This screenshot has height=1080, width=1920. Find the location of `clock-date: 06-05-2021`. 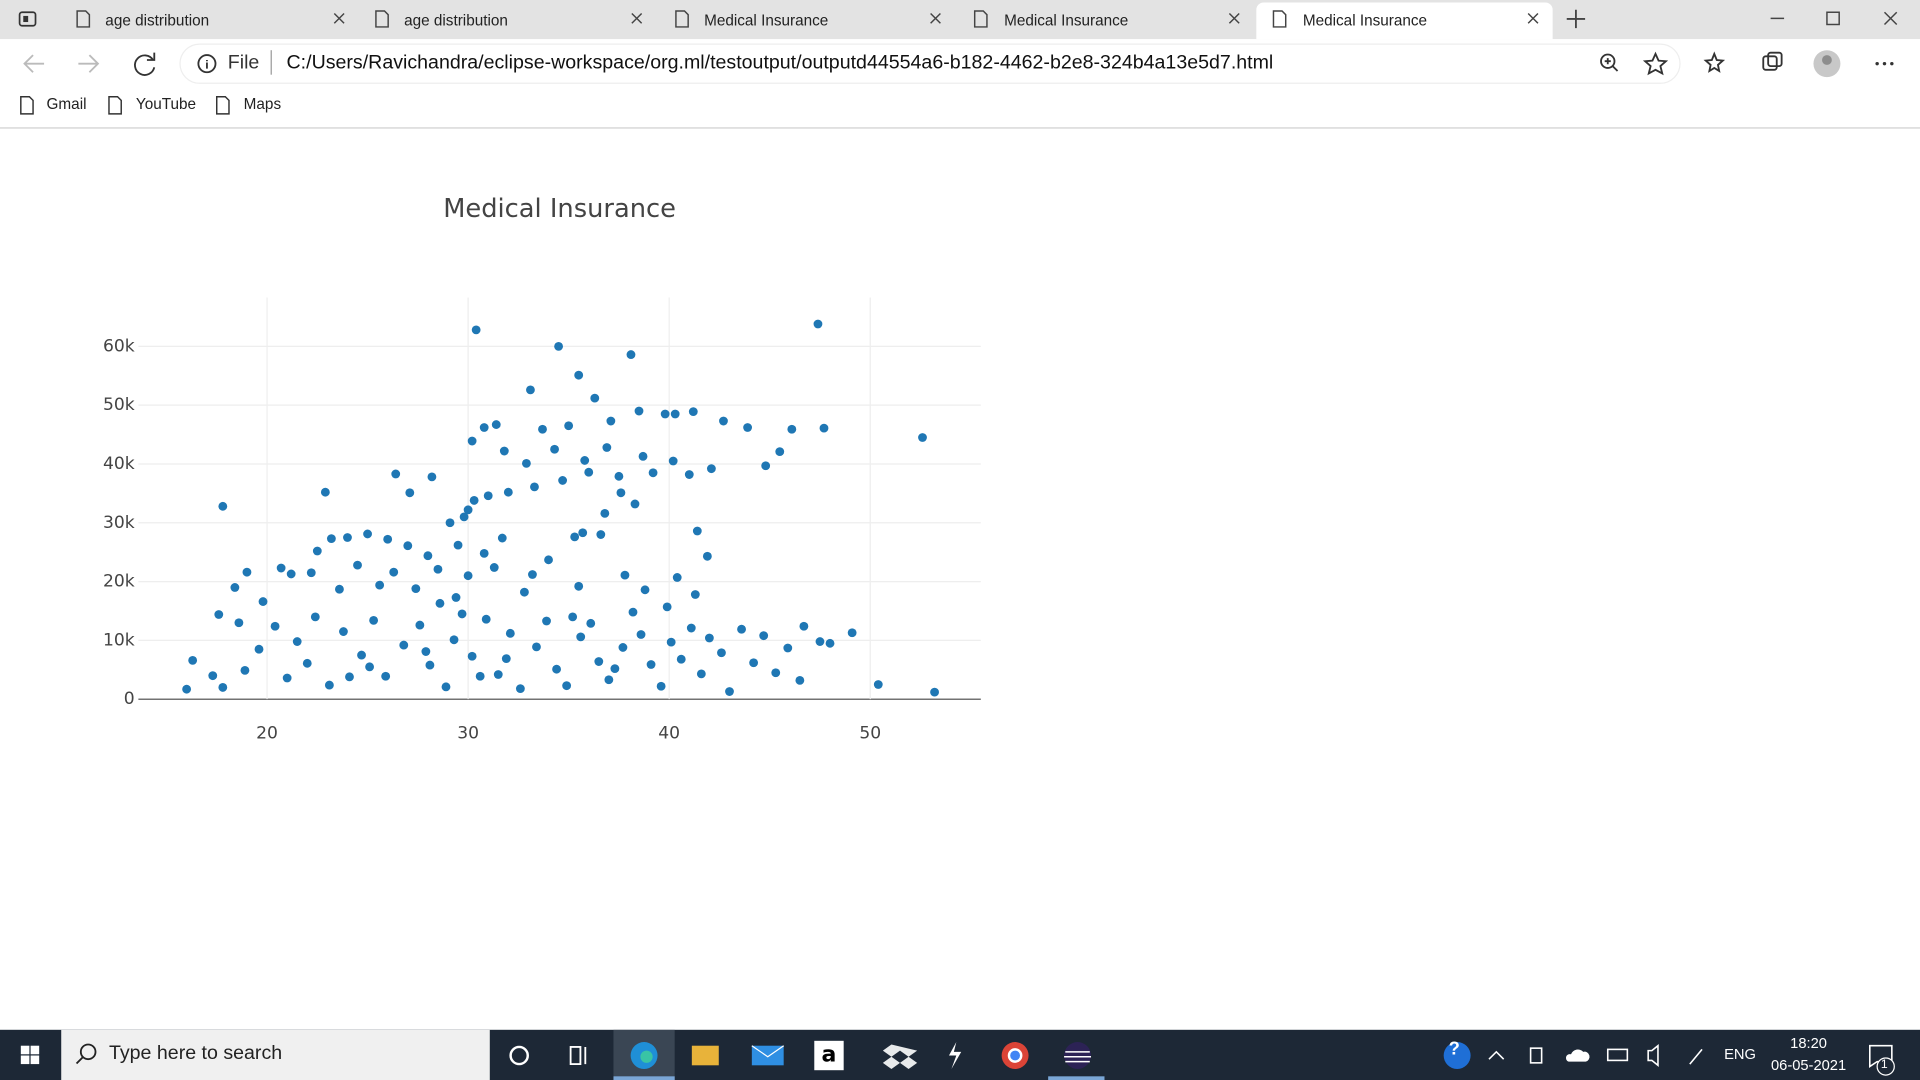

clock-date: 06-05-2021 is located at coordinates (1808, 1065).